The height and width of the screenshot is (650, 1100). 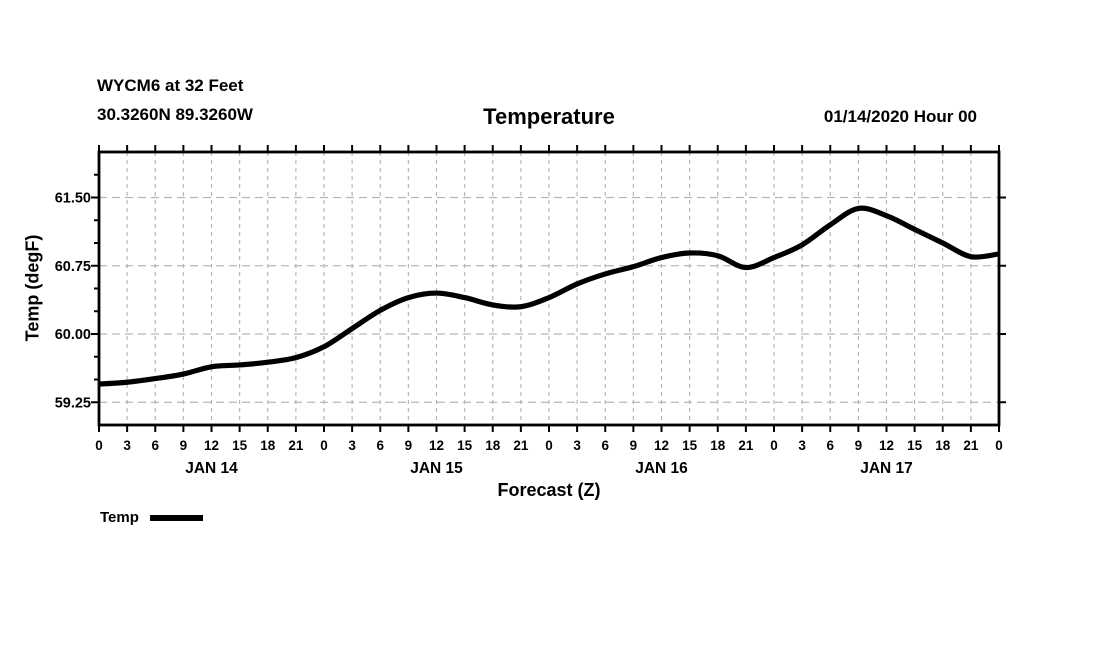 I want to click on day-label: JAN 14, so click(x=211, y=468).